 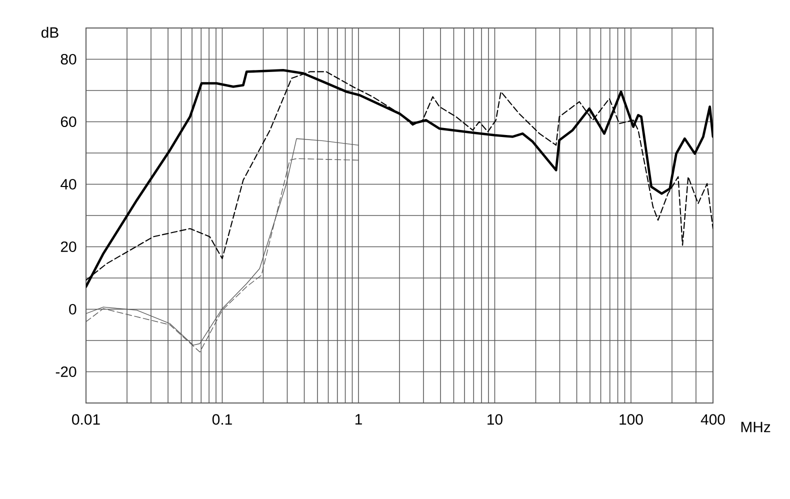 I want to click on x-axis-title: MHz, so click(x=755, y=427).